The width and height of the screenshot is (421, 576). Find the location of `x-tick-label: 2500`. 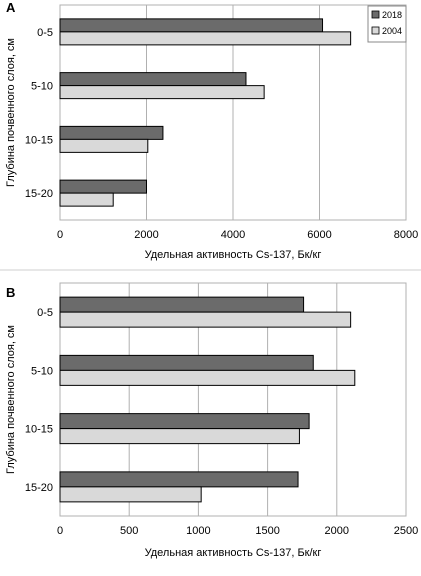

x-tick-label: 2500 is located at coordinates (406, 531).